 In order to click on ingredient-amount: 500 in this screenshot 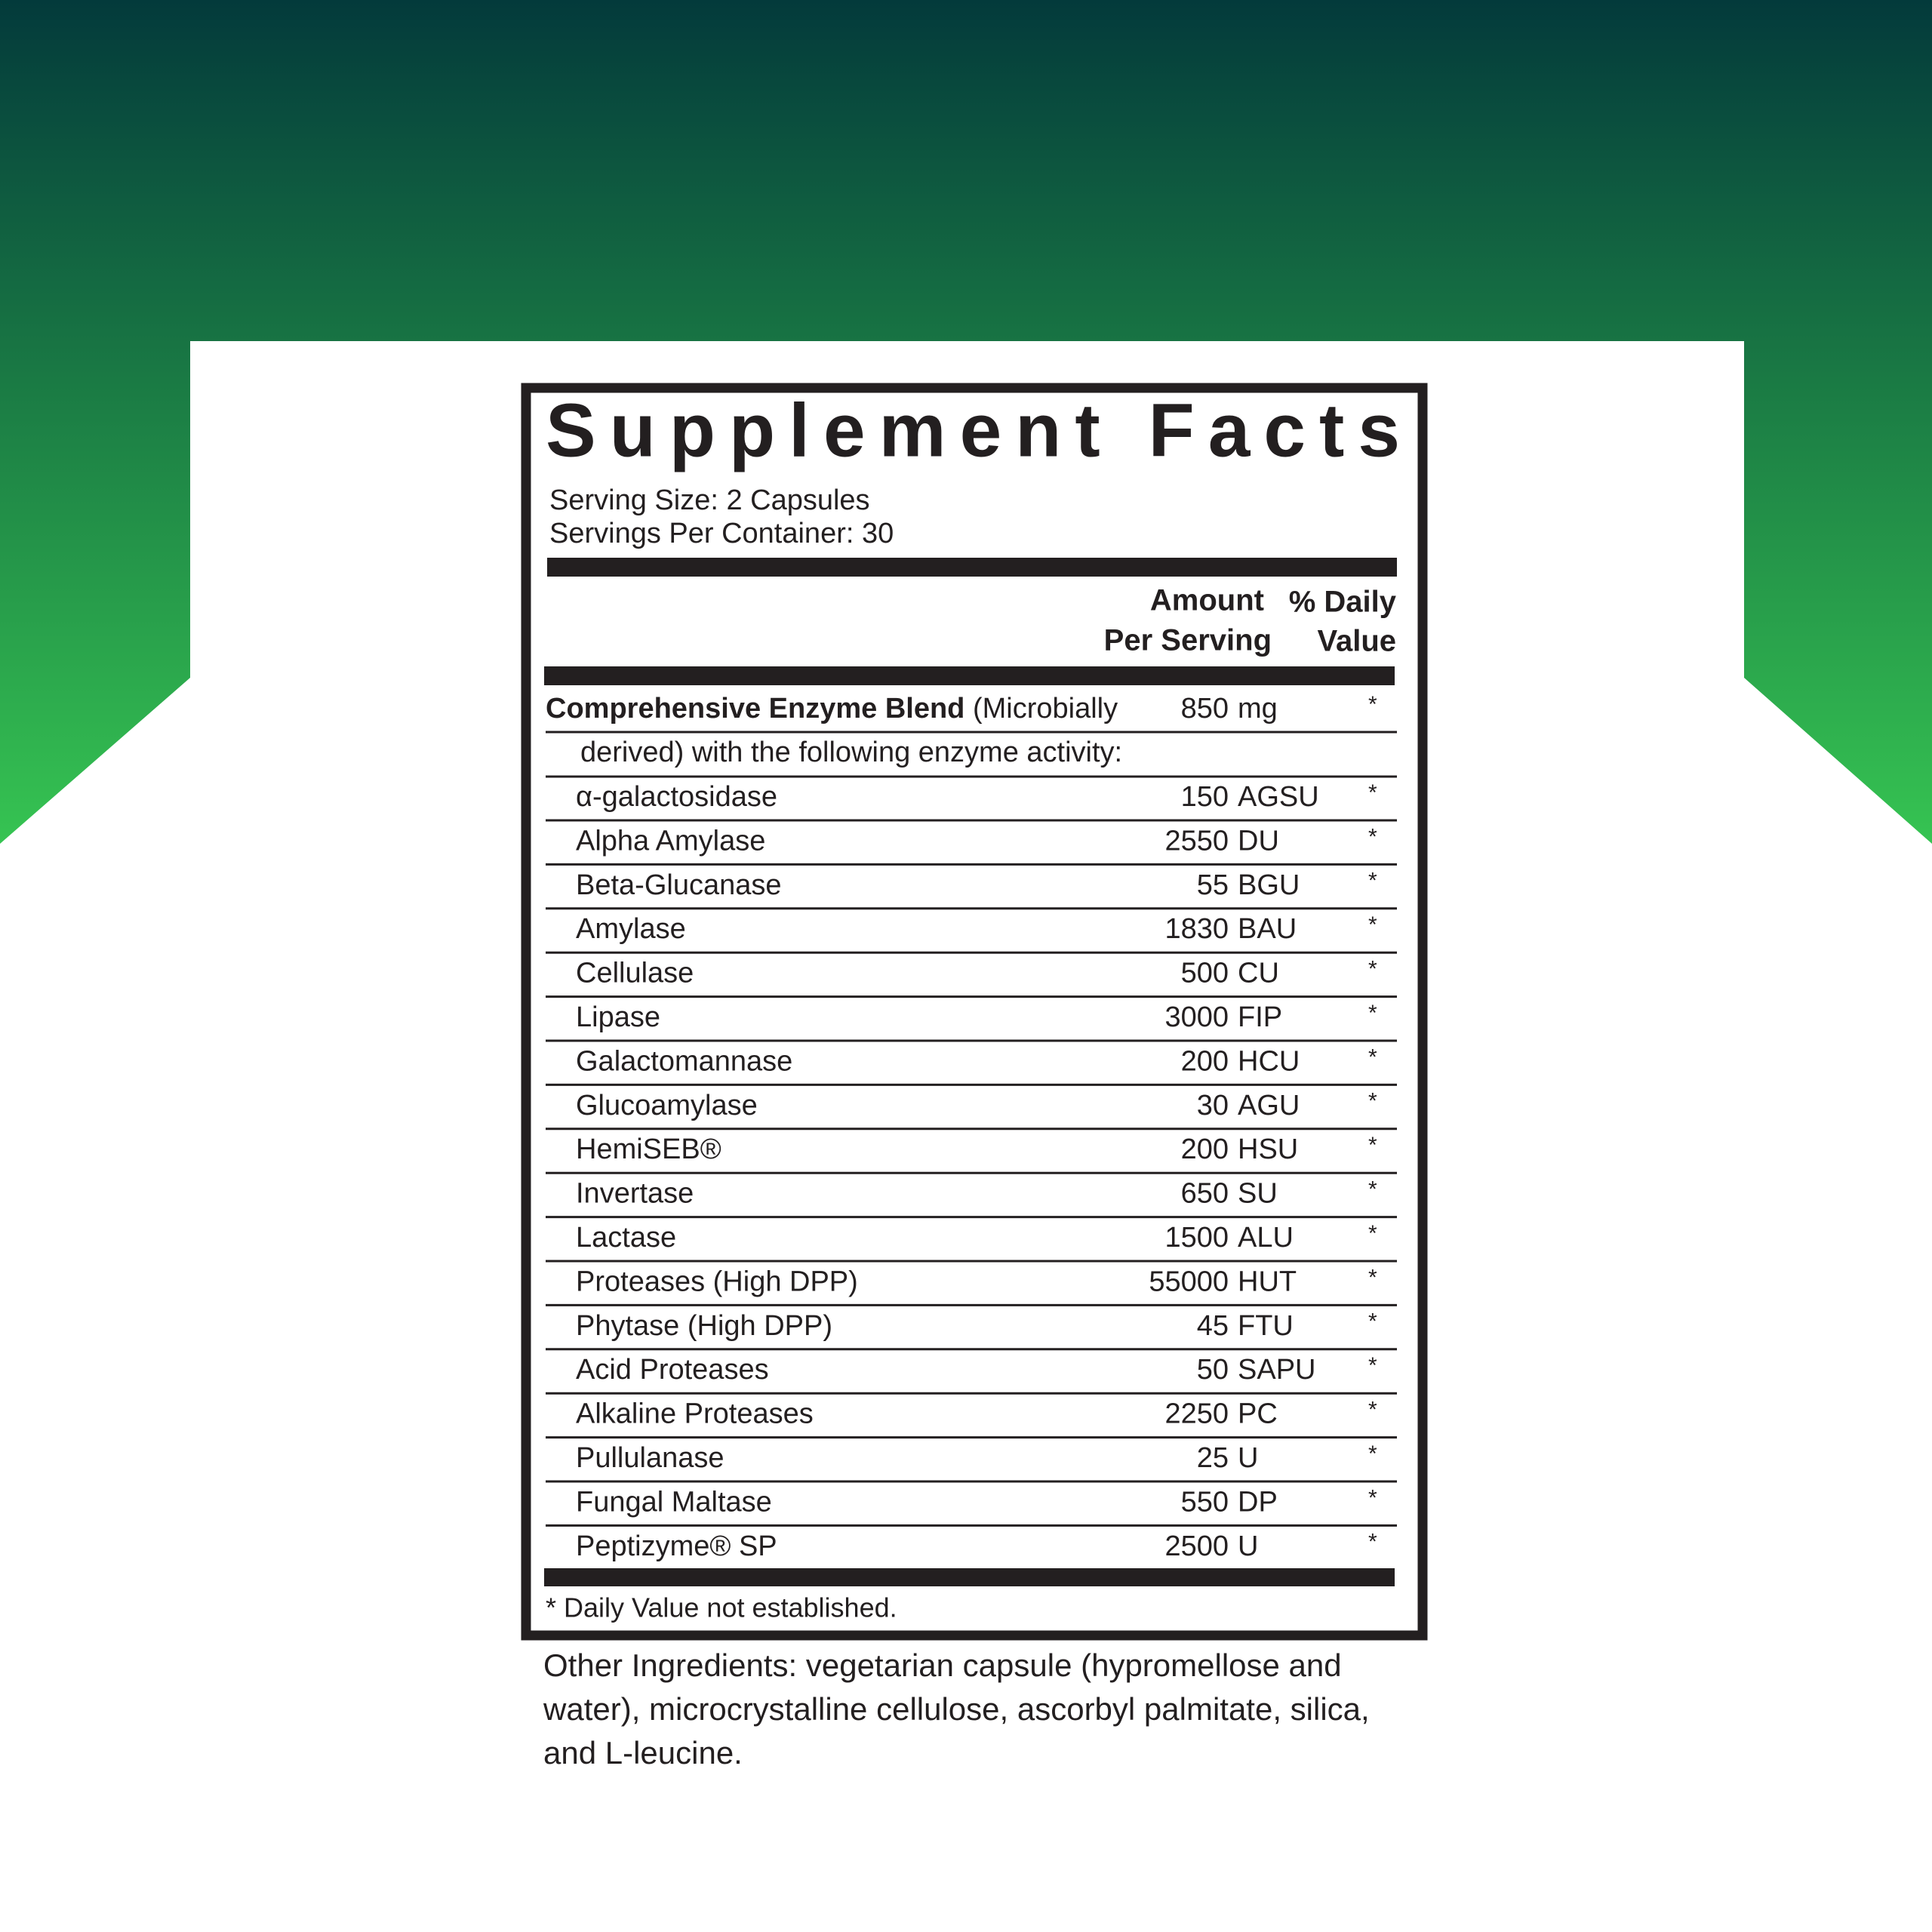, I will do `click(1205, 973)`.